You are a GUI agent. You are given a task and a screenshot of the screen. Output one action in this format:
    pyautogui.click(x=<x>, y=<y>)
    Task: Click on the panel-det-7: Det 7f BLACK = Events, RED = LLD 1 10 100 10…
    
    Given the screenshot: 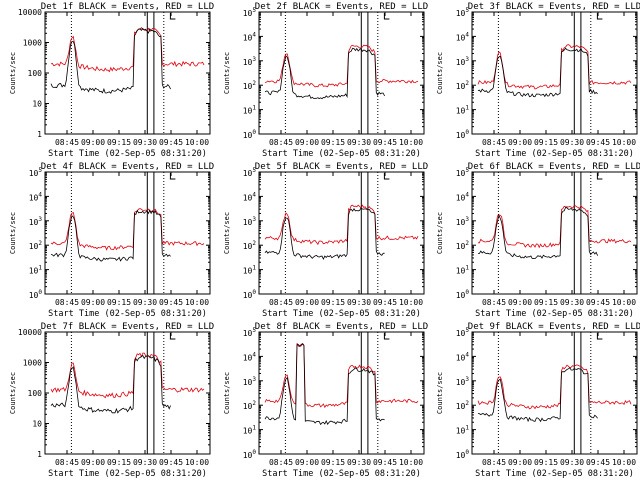 What is the action you would take?
    pyautogui.click(x=111, y=400)
    